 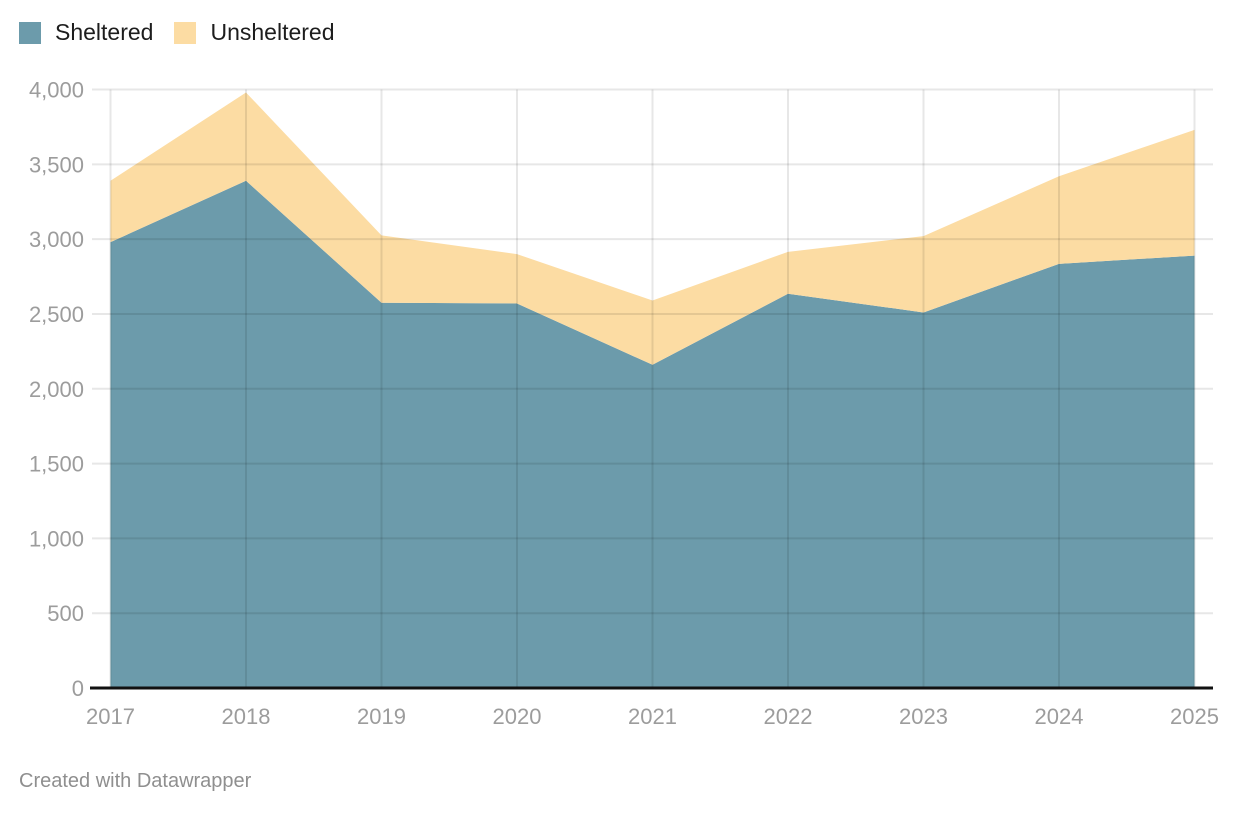 I want to click on legend-item-unsheltered: Unsheltered, so click(x=254, y=32).